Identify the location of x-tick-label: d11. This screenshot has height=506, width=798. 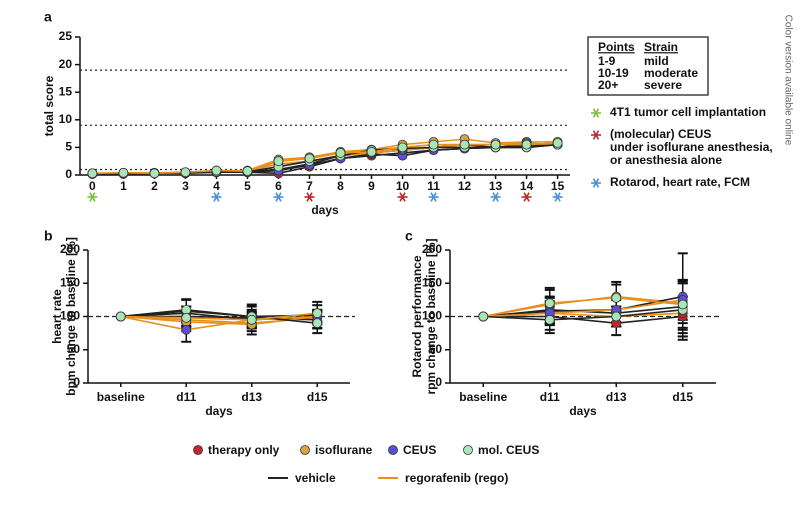
(186, 397).